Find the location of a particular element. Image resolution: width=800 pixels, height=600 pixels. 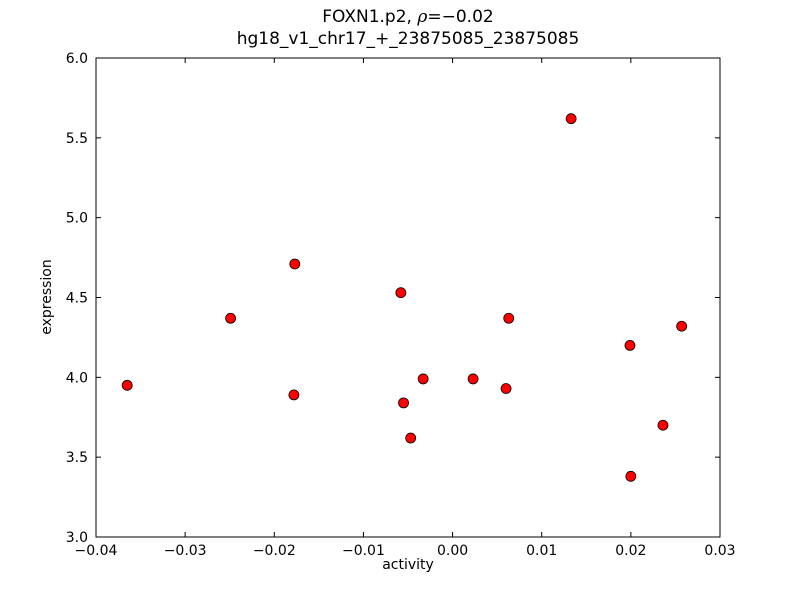

chart-subtitle: hg18_v1_chr17_+_23875085_23875085 is located at coordinates (408, 39).